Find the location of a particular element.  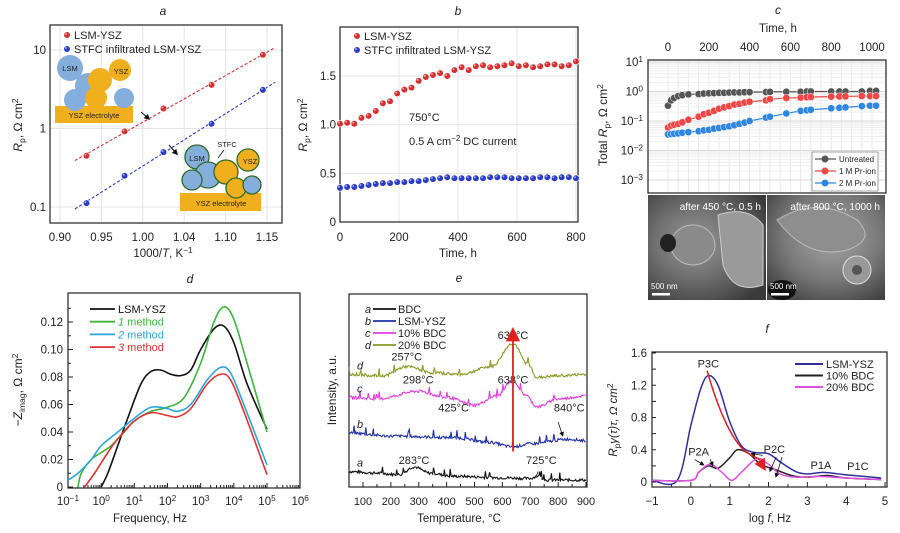

pore is located at coordinates (668, 243).